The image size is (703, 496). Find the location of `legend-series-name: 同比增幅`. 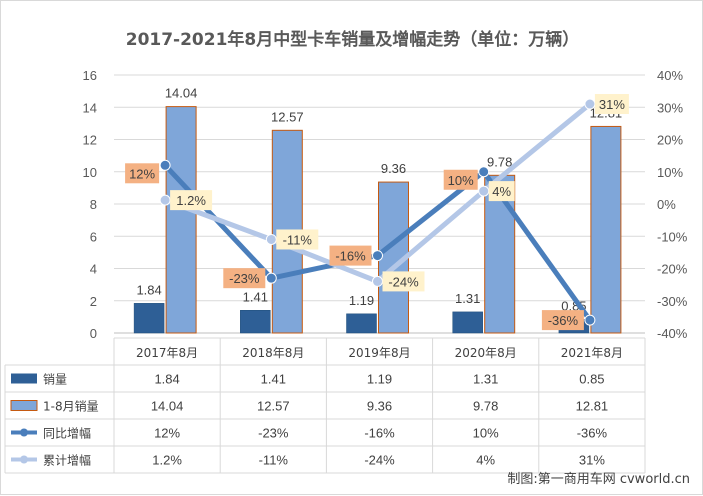

legend-series-name: 同比增幅 is located at coordinates (67, 433).